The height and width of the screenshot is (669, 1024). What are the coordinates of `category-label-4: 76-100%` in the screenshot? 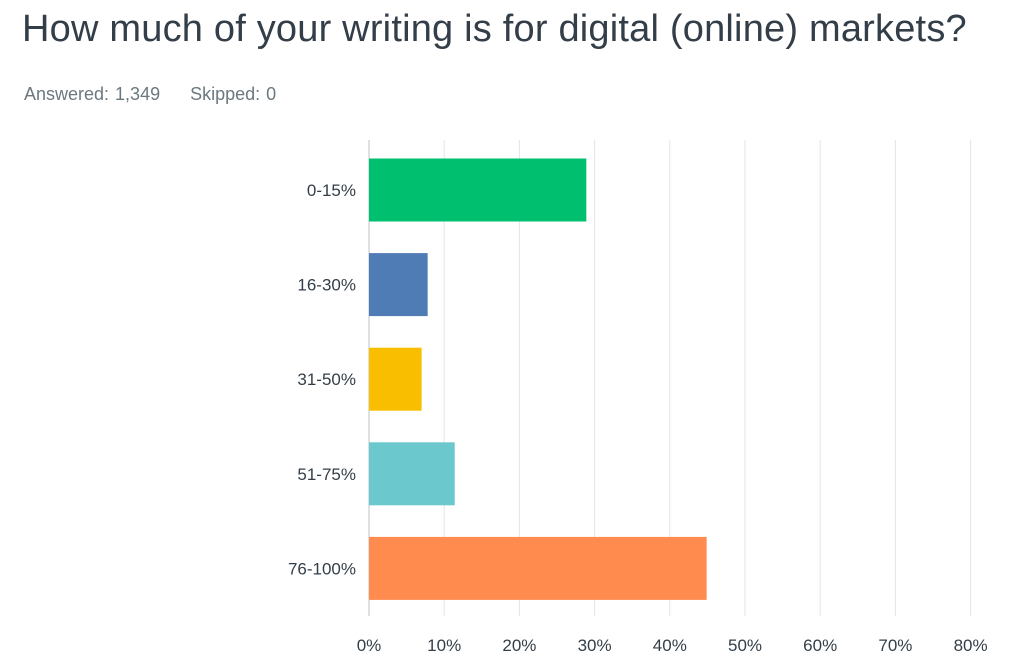 It's located at (322, 568).